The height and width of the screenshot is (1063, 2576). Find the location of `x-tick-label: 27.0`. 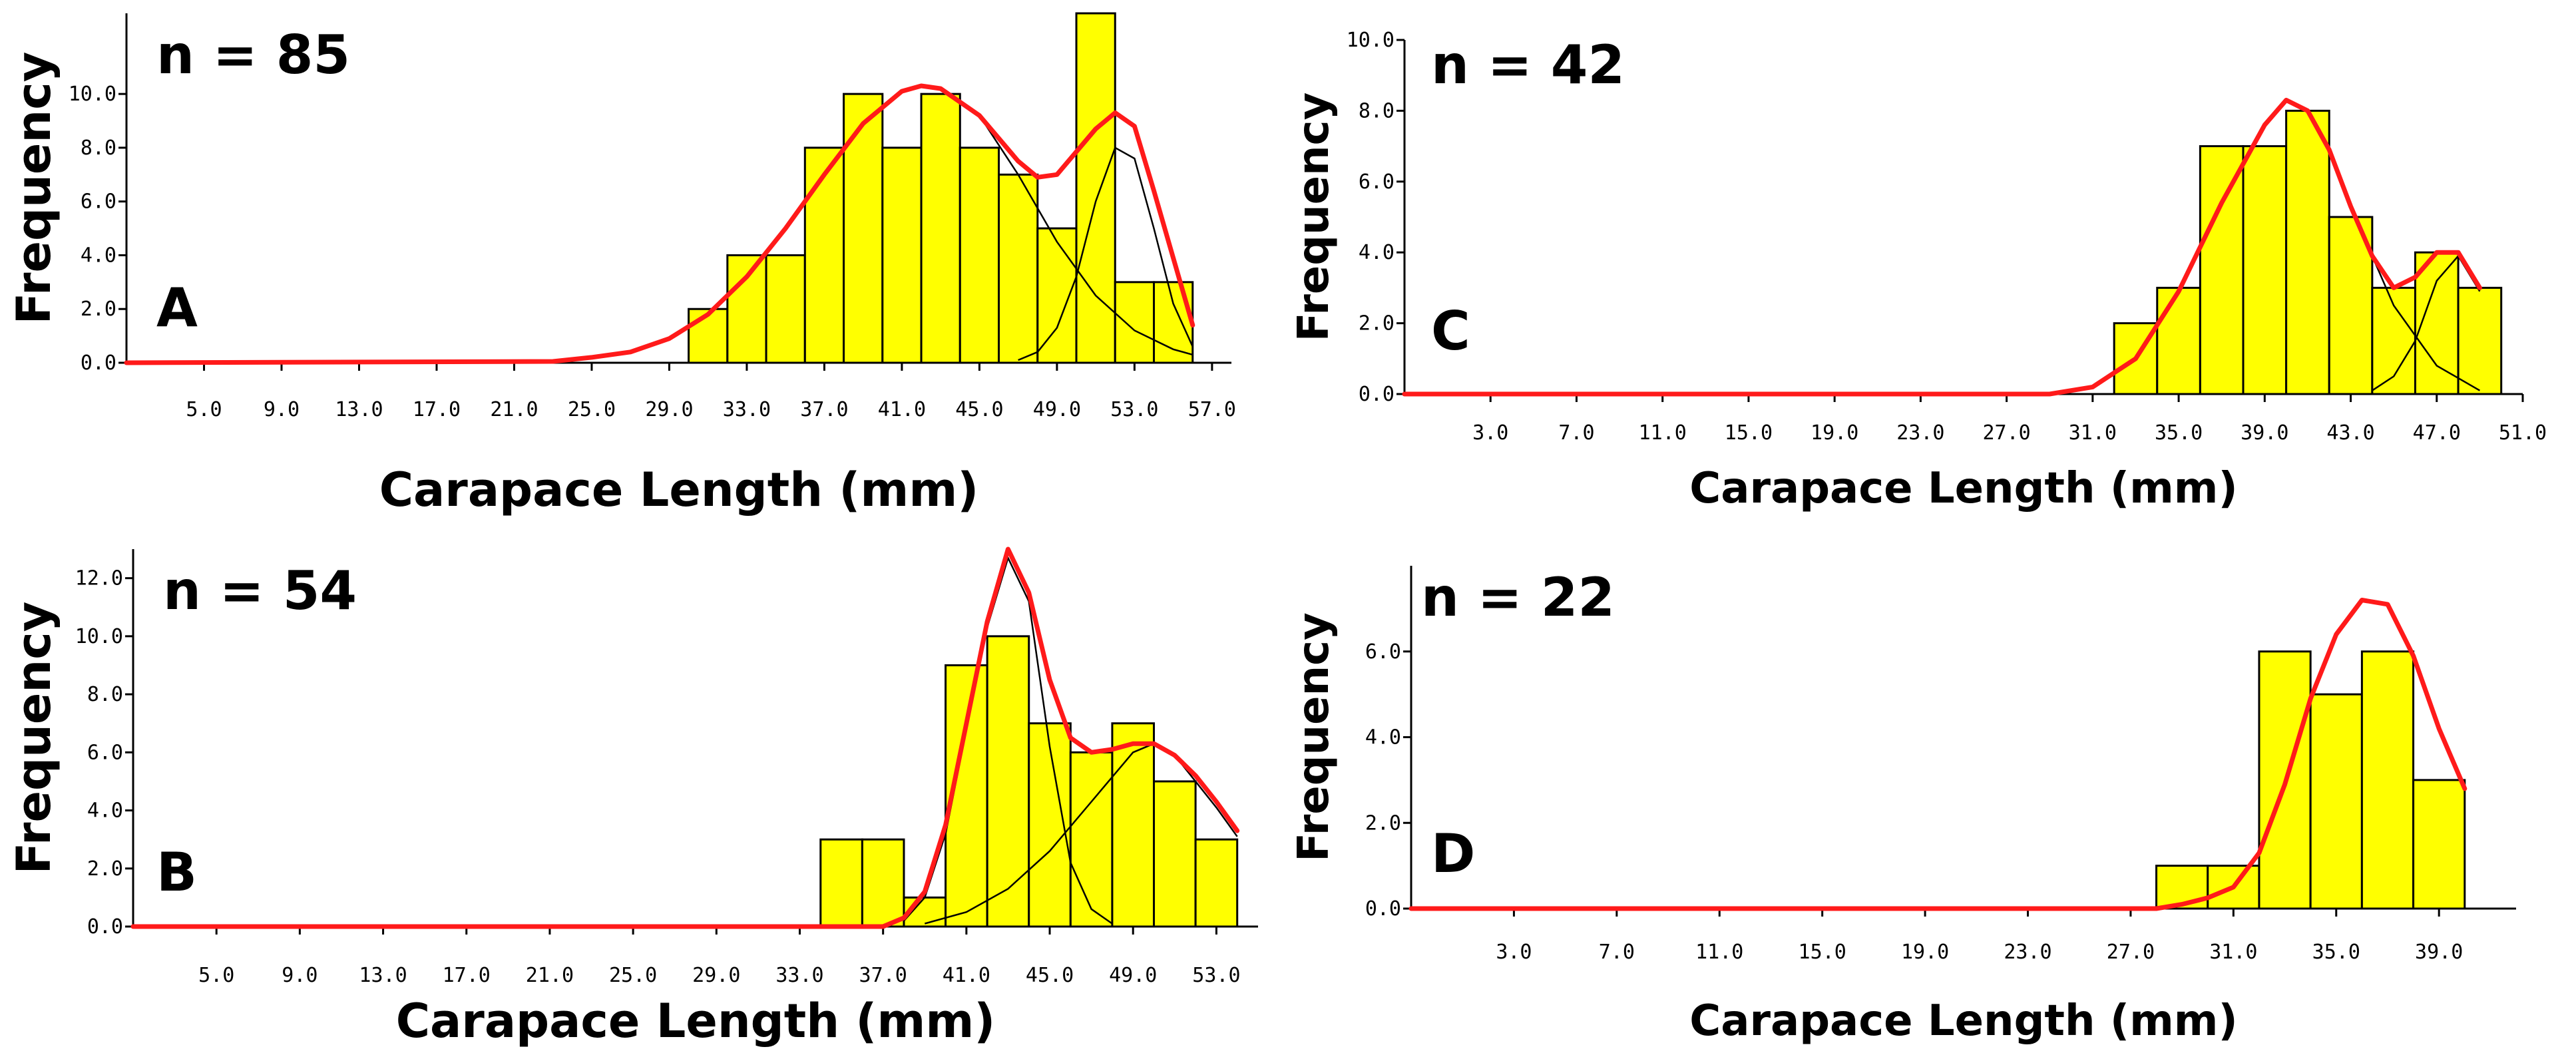

x-tick-label: 27.0 is located at coordinates (2006, 433).